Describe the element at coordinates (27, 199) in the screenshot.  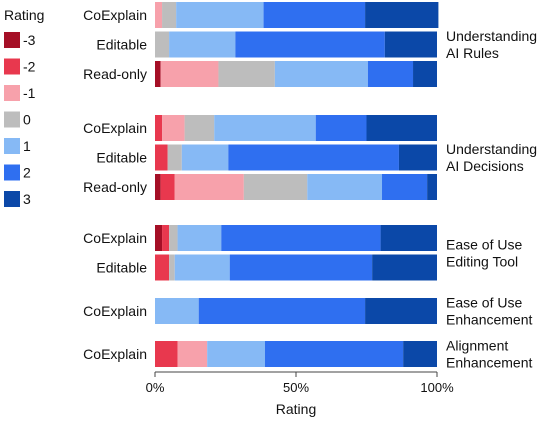
I see `legend-label: 3` at that location.